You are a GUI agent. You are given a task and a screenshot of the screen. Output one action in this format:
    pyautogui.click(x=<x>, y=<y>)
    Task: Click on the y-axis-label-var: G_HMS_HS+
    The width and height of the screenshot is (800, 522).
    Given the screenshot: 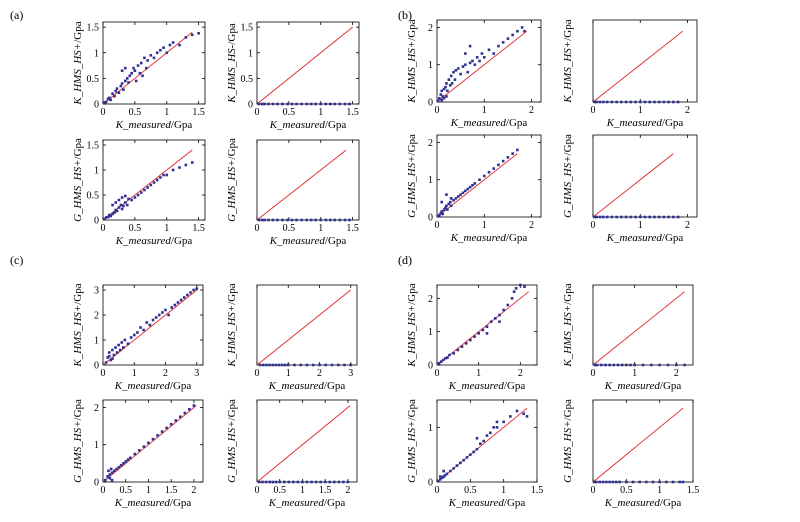 What is the action you would take?
    pyautogui.click(x=232, y=190)
    